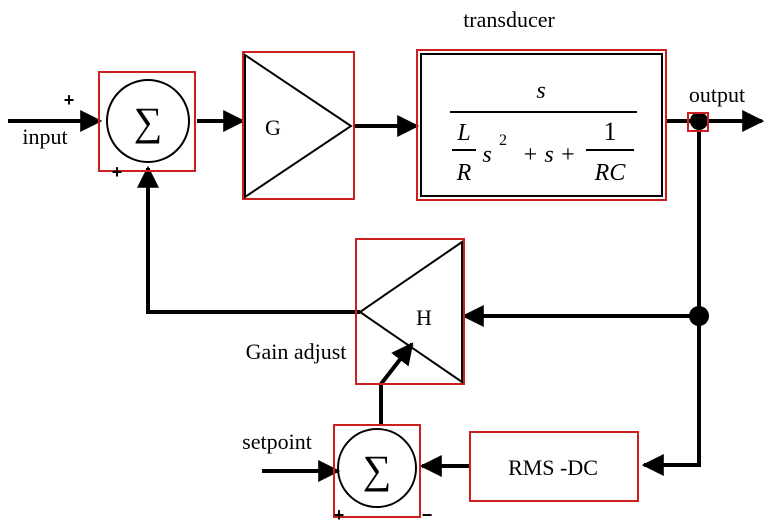 Image resolution: width=768 pixels, height=532 pixels. I want to click on tf-s-squared: s, so click(486, 155).